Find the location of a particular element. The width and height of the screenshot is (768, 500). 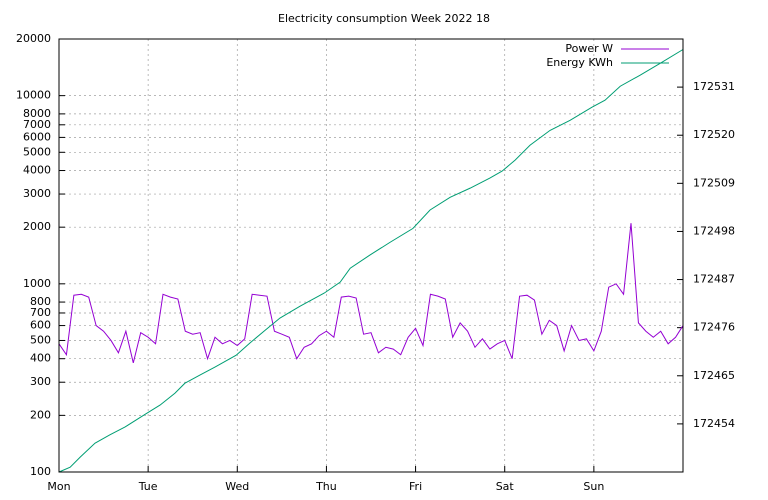

x-tick-label: Wed is located at coordinates (237, 486).